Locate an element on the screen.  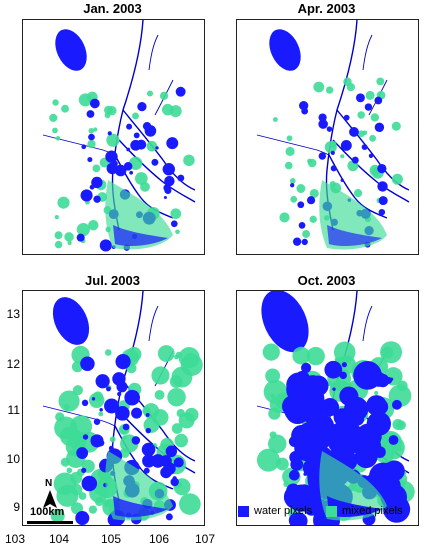
north-label: N is located at coordinates (49, 483).